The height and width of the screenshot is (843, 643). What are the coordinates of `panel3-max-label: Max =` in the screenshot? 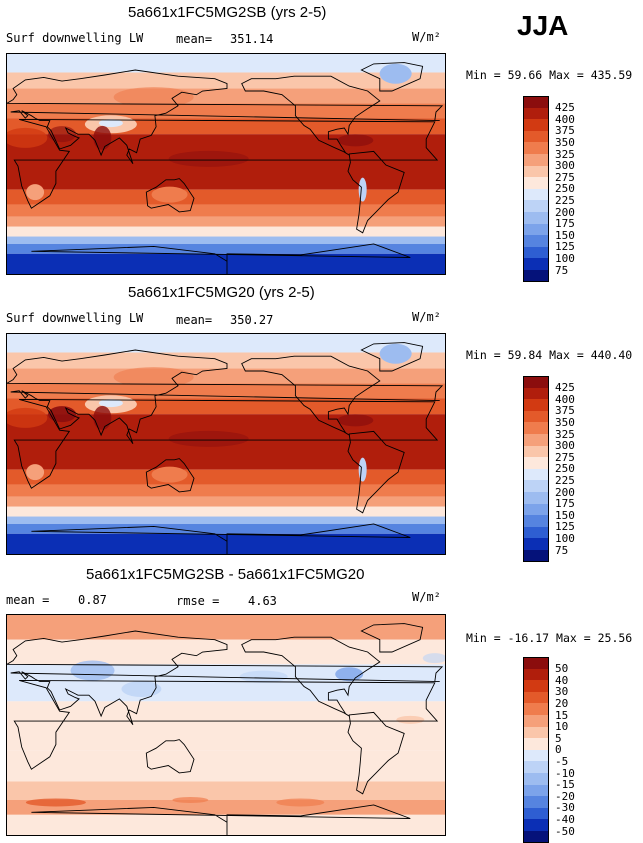 It's located at (573, 638).